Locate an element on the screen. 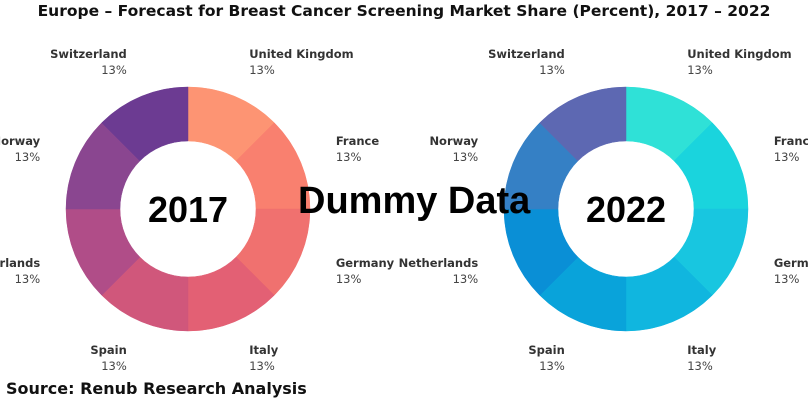  value-label-2017-netherlands: 13% is located at coordinates (28, 279).